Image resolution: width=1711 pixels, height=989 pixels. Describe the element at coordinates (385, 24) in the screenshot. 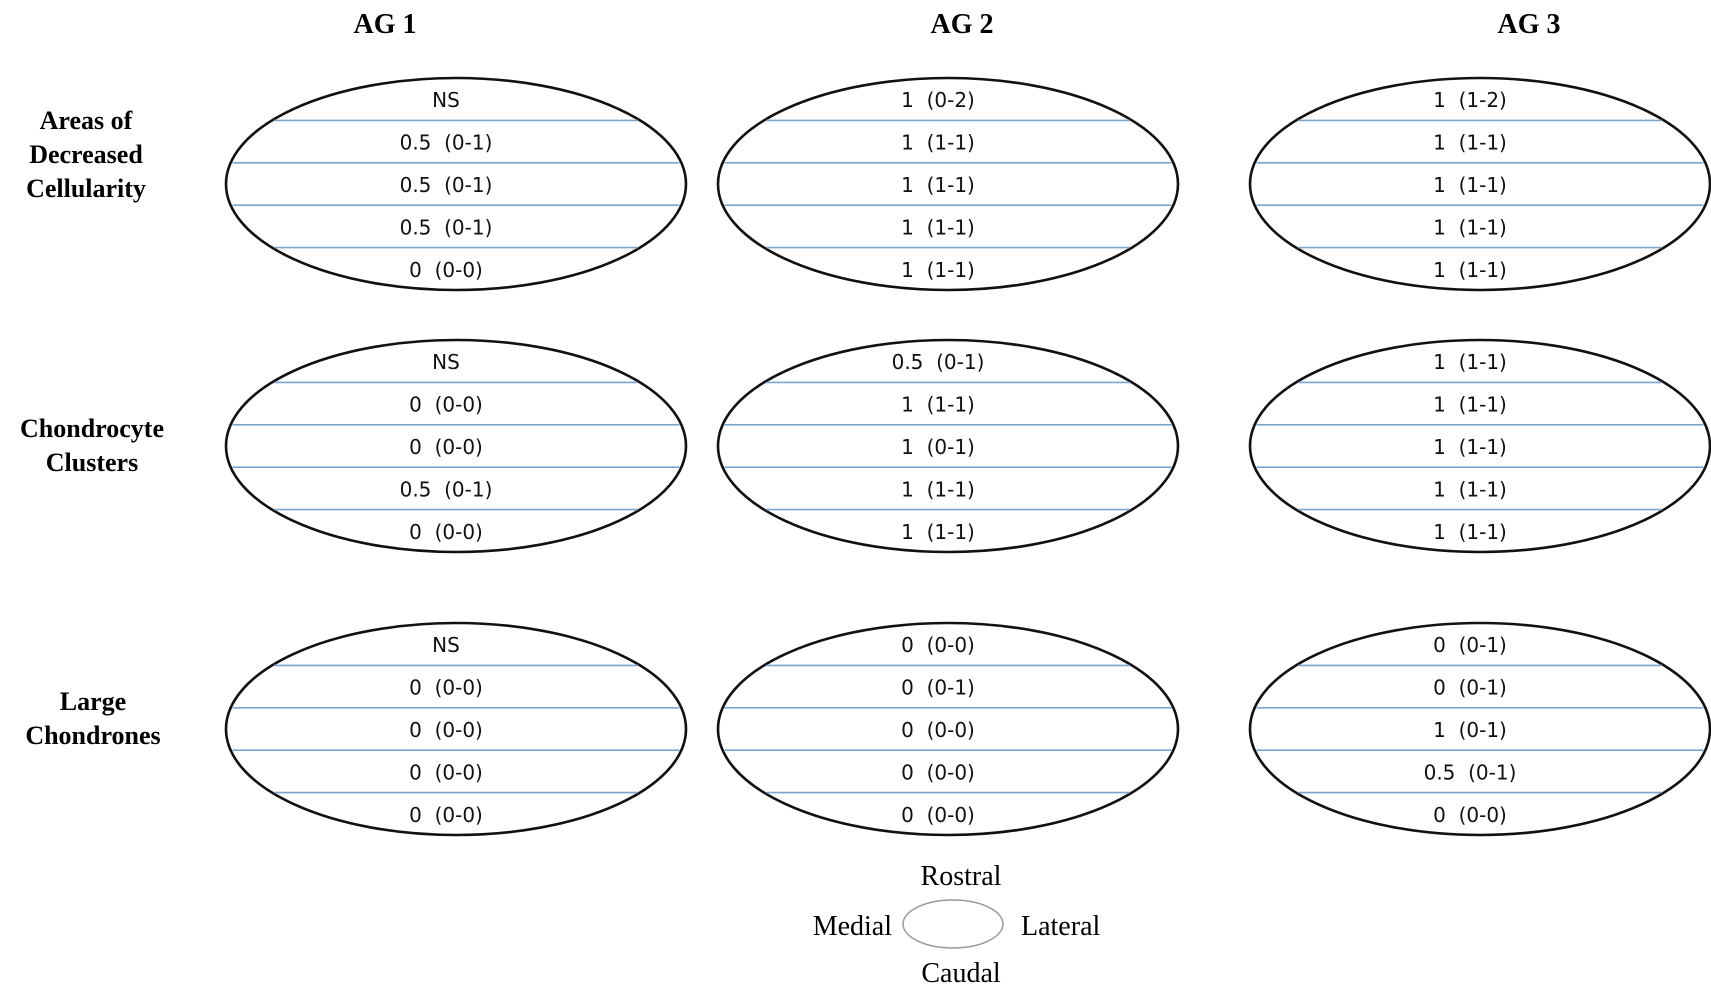

I see `column-header-ag1: AG 1` at that location.